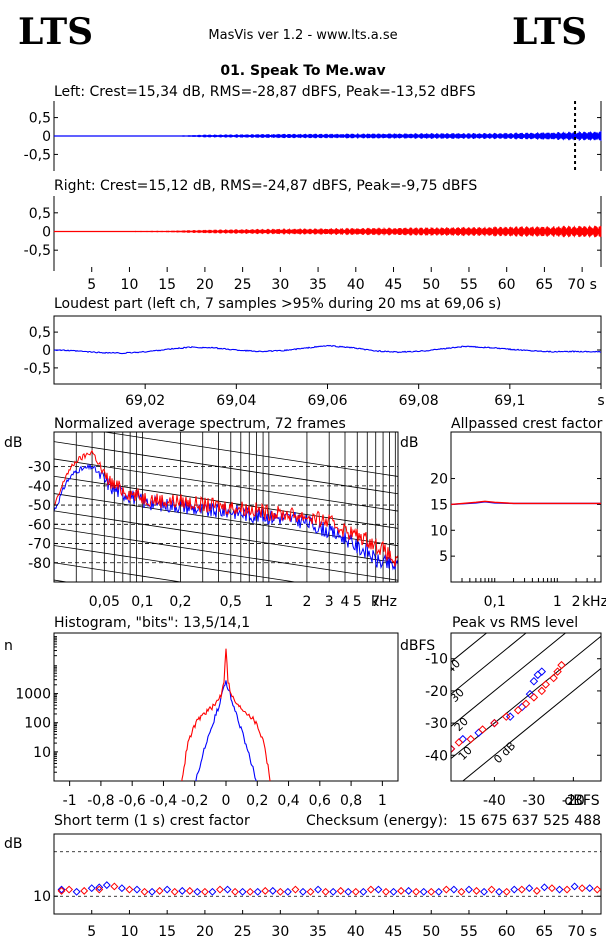 Image resolution: width=606 pixels, height=950 pixels. What do you see at coordinates (600, 401) in the screenshot?
I see `loudest-part-xtick-label: s` at bounding box center [600, 401].